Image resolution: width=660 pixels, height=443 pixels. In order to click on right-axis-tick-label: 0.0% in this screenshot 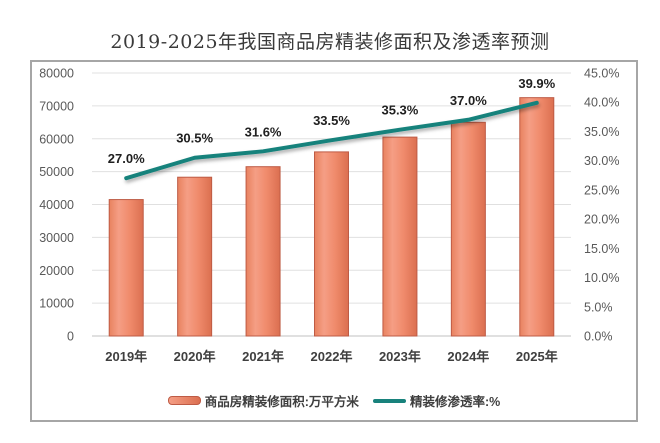, I will do `click(598, 337)`.